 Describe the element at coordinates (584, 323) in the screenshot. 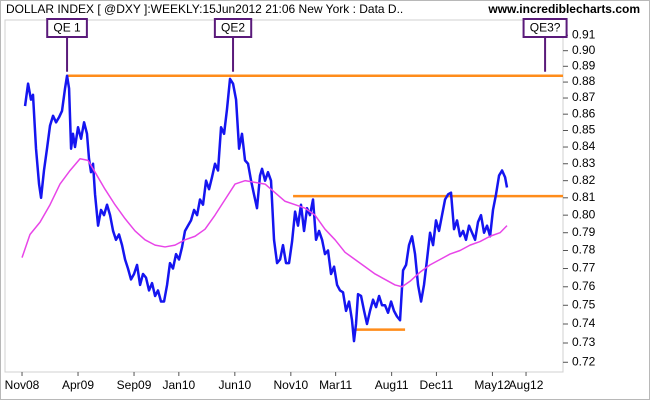

I see `y-tick-label: 0.74` at that location.